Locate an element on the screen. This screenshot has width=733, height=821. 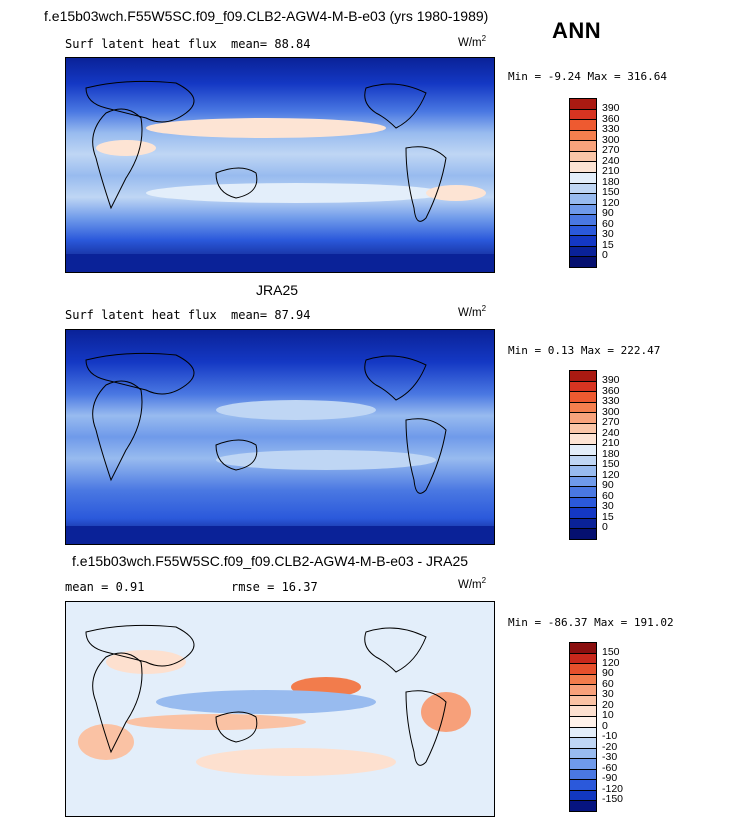
colorbar-tick-label: -150 is located at coordinates (613, 799).